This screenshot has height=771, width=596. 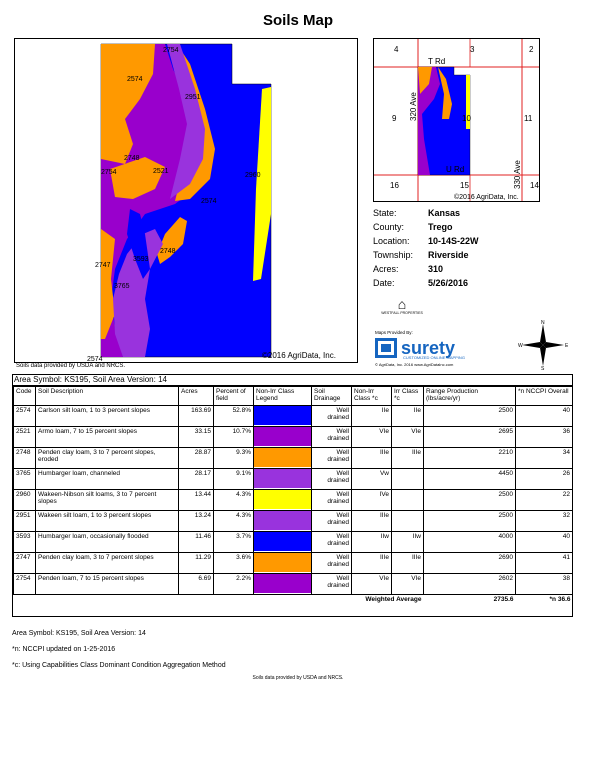 What do you see at coordinates (393, 599) in the screenshot?
I see `weighted-label: Weighted Average` at bounding box center [393, 599].